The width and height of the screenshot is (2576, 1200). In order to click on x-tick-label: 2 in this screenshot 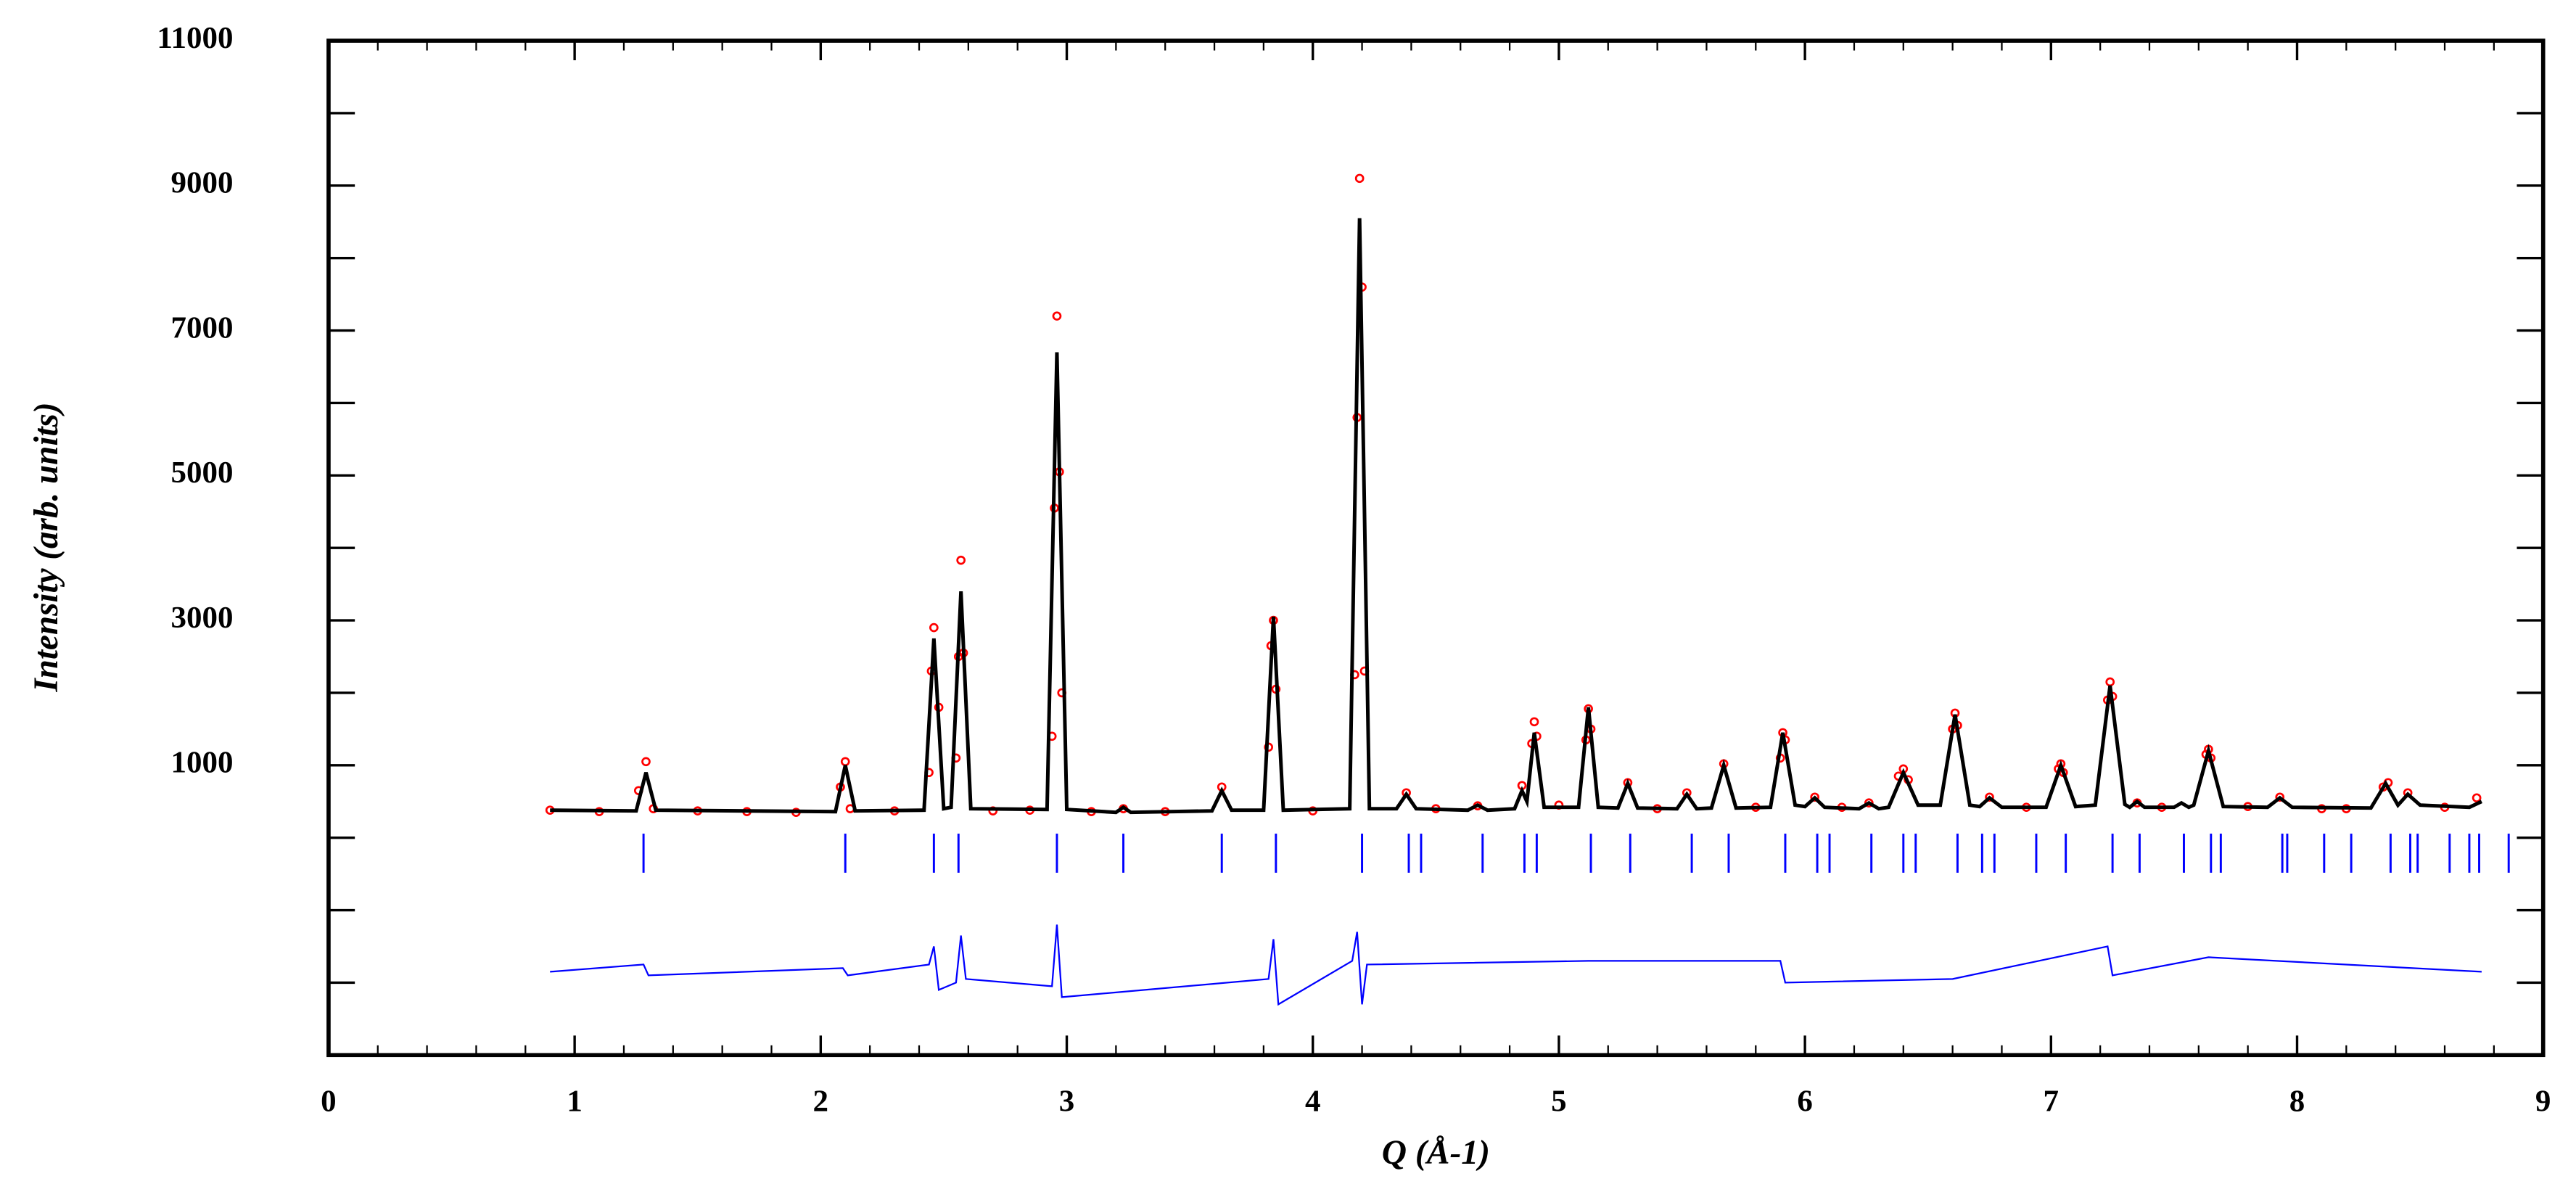, I will do `click(821, 1102)`.